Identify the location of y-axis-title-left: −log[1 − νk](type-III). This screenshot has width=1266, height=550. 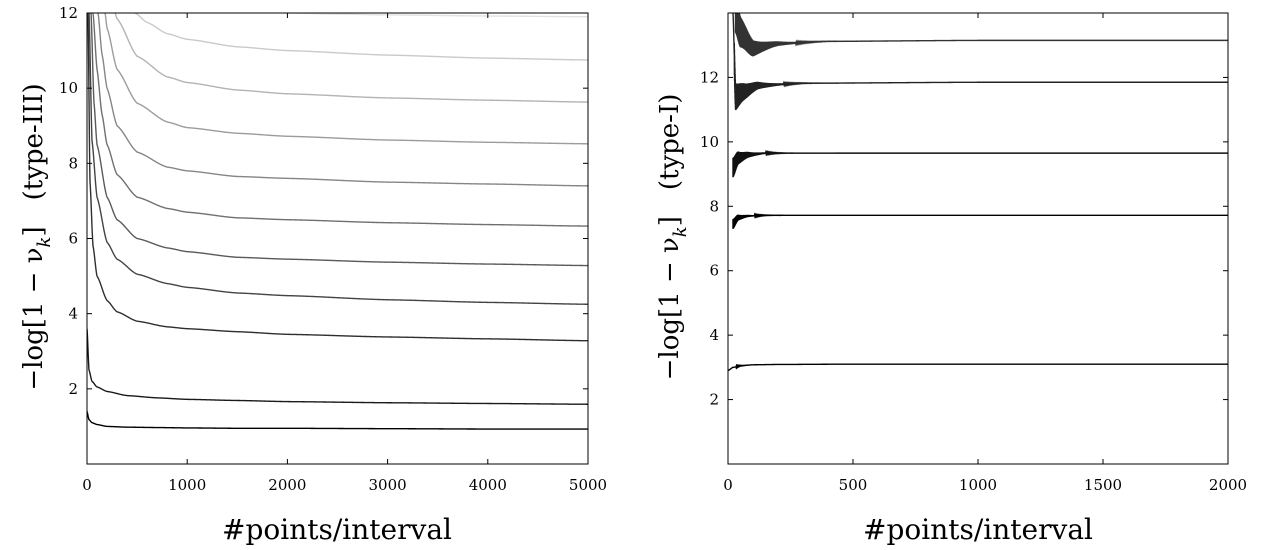
(37, 236).